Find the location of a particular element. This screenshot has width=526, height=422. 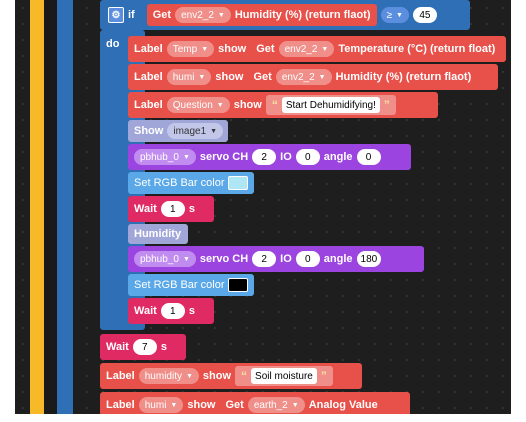

label-name: Question is located at coordinates (192, 105).